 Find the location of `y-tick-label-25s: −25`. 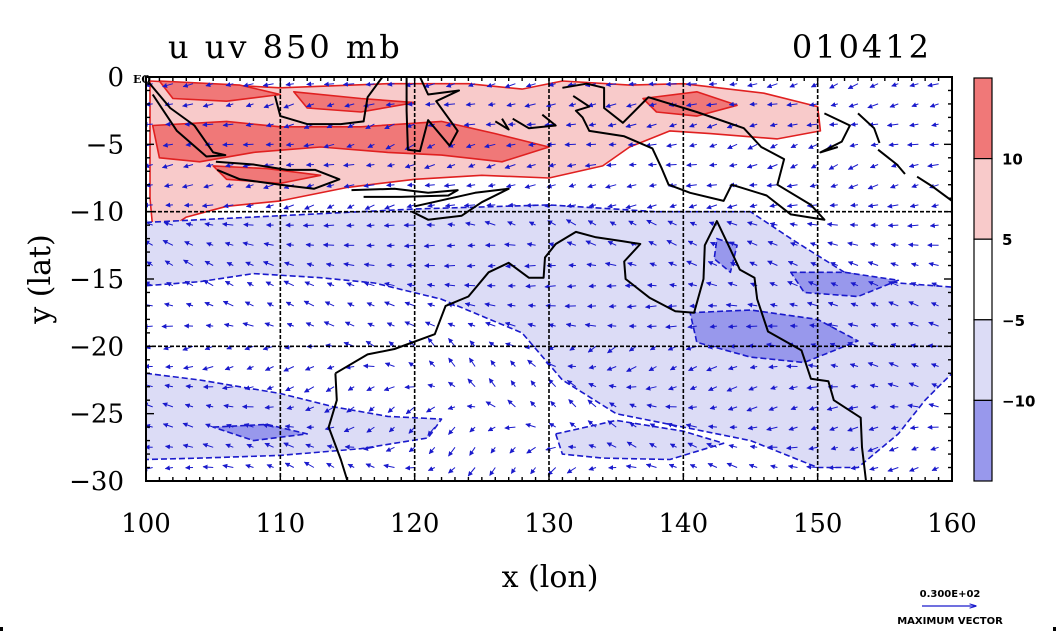

y-tick-label-25s: −25 is located at coordinates (96, 415).